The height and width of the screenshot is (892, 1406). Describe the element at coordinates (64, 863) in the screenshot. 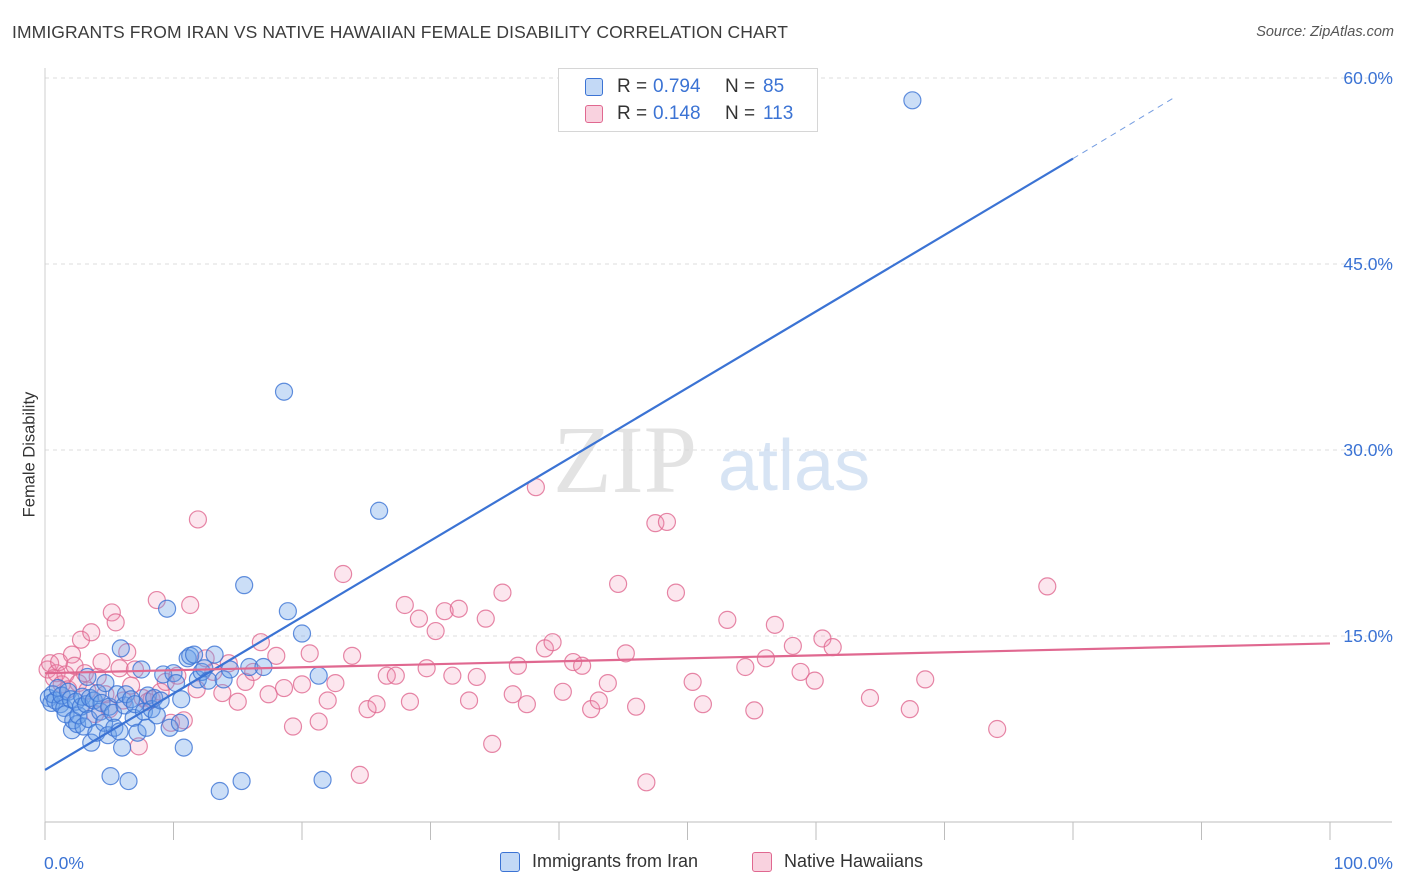

I see `x-tick-label: 0.0%` at that location.